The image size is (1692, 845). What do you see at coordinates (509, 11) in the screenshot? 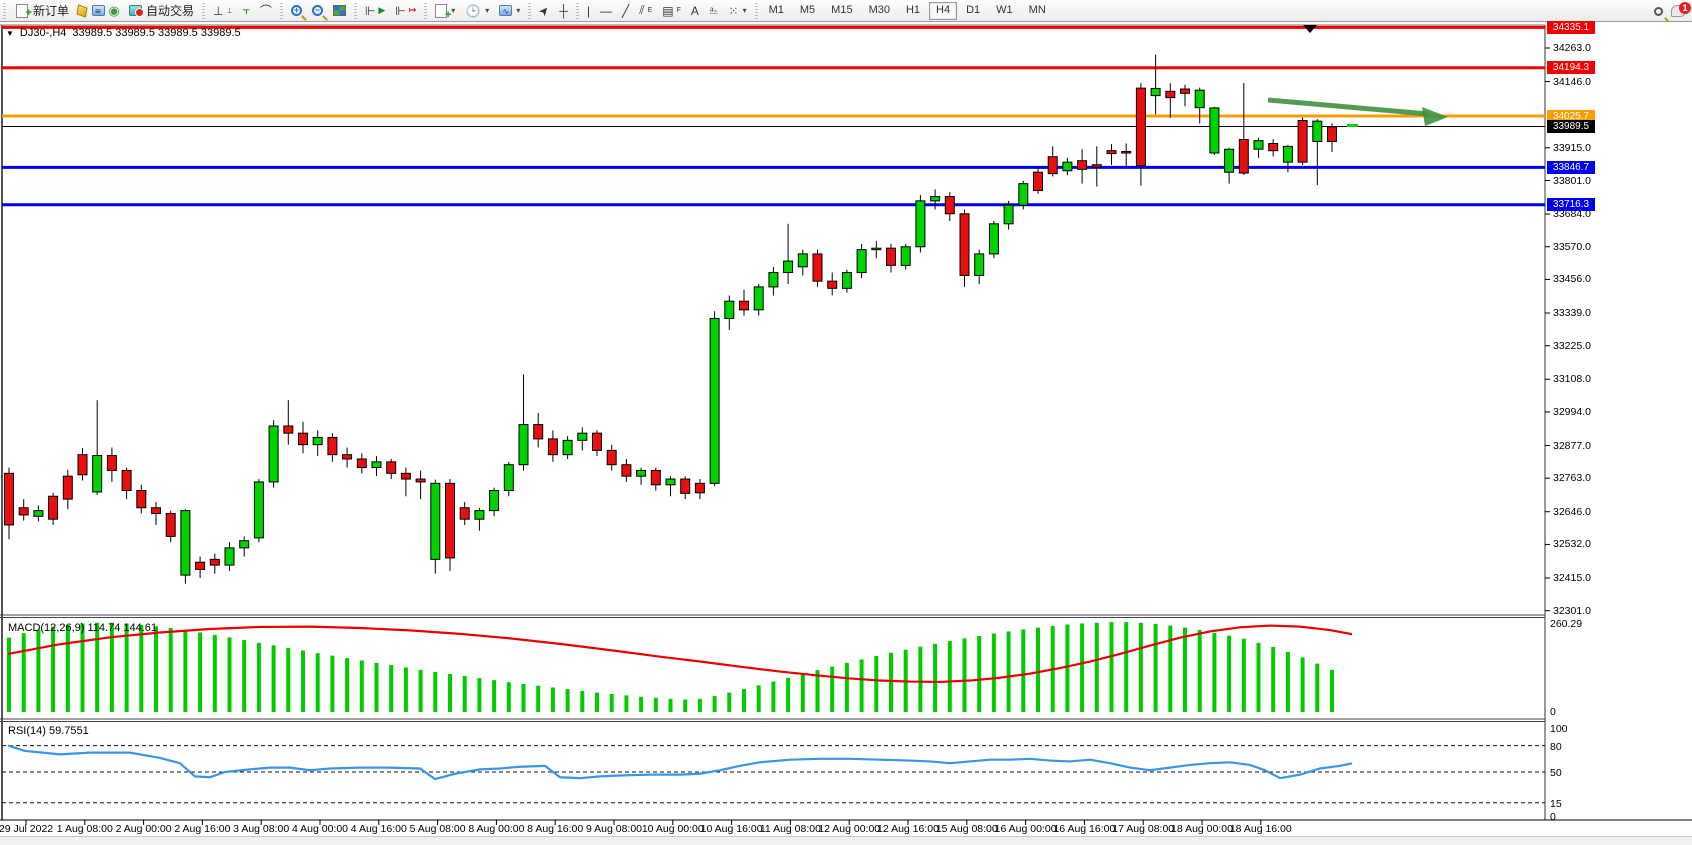
I see `templates-button: ∿ ▾` at bounding box center [509, 11].